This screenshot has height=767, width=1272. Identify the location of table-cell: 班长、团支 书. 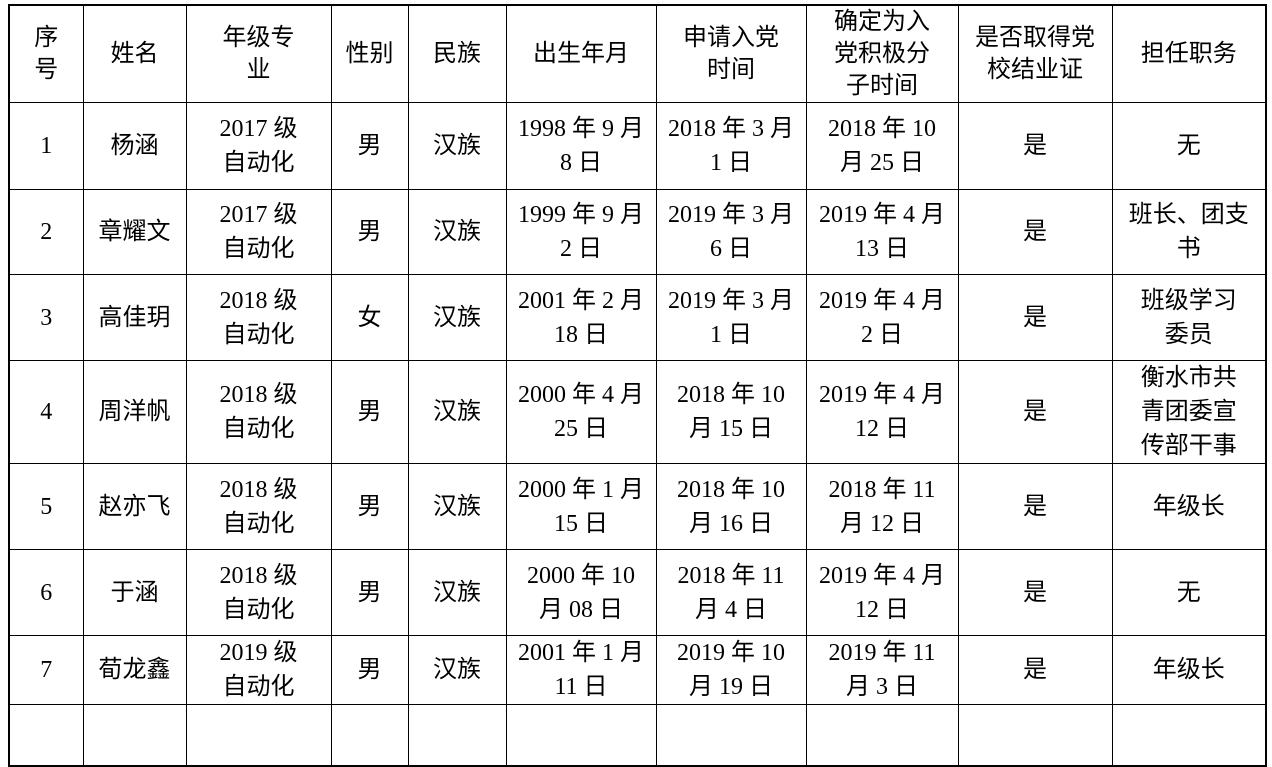
(1189, 232).